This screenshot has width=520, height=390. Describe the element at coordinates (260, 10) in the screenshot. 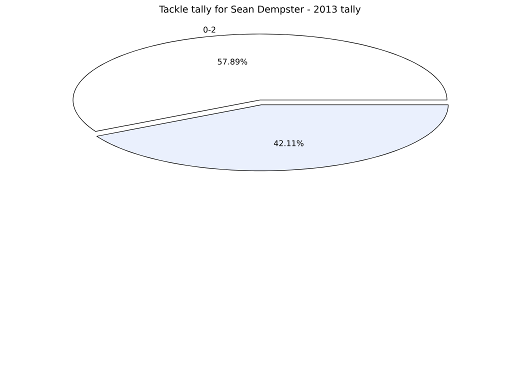

I see `chart-title: Tackle tally for Sean Dempster - 2013 tally` at that location.